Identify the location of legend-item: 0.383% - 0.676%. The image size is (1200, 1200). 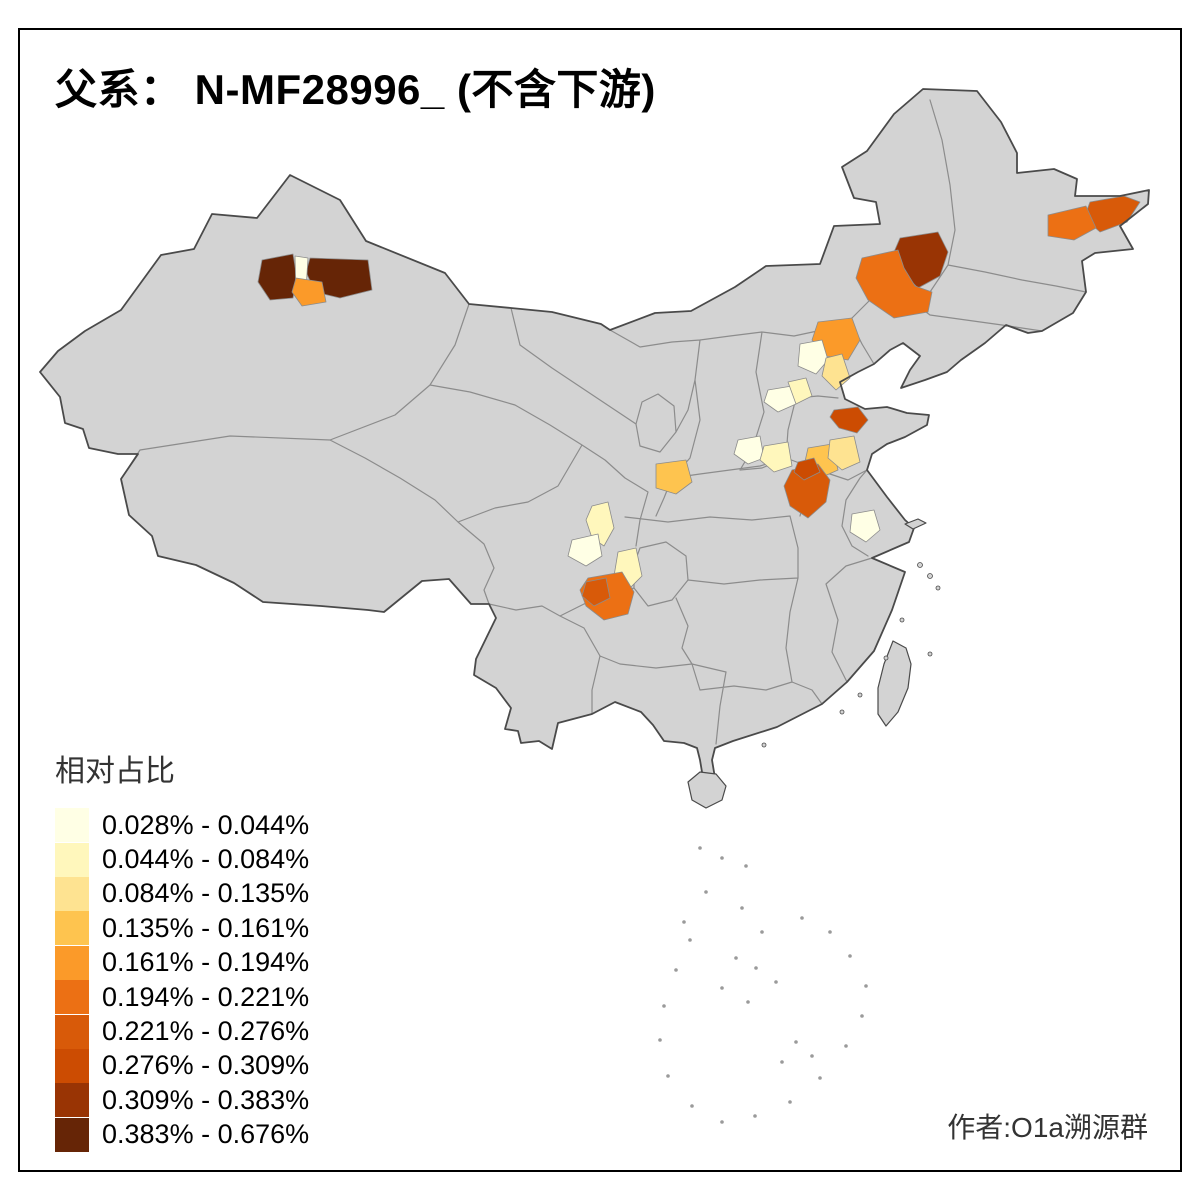
(182, 1134).